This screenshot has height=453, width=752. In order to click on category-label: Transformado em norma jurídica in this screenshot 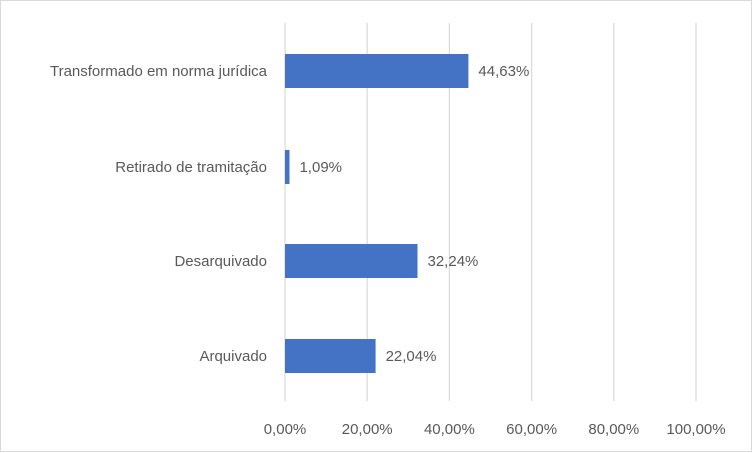, I will do `click(159, 71)`.